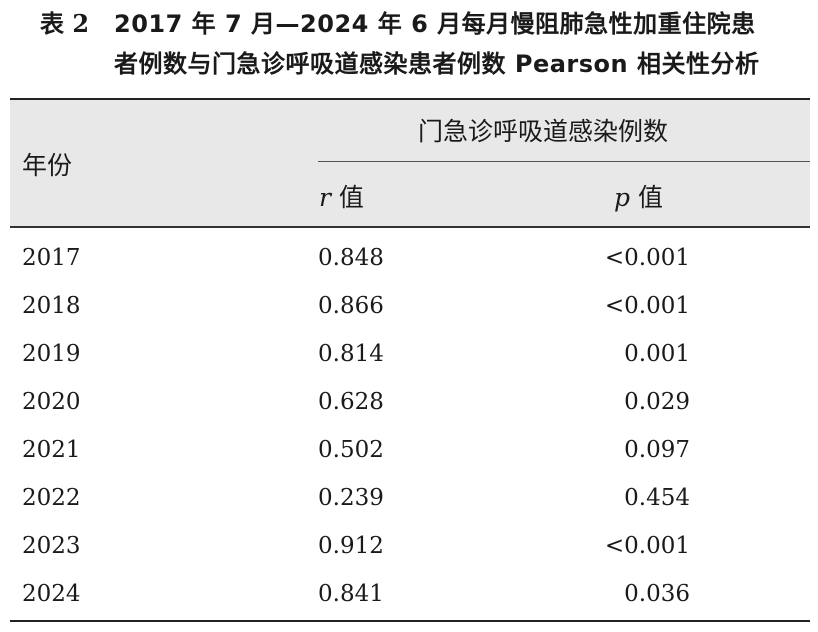 The height and width of the screenshot is (632, 818). I want to click on group-header-rule, so click(564, 161).